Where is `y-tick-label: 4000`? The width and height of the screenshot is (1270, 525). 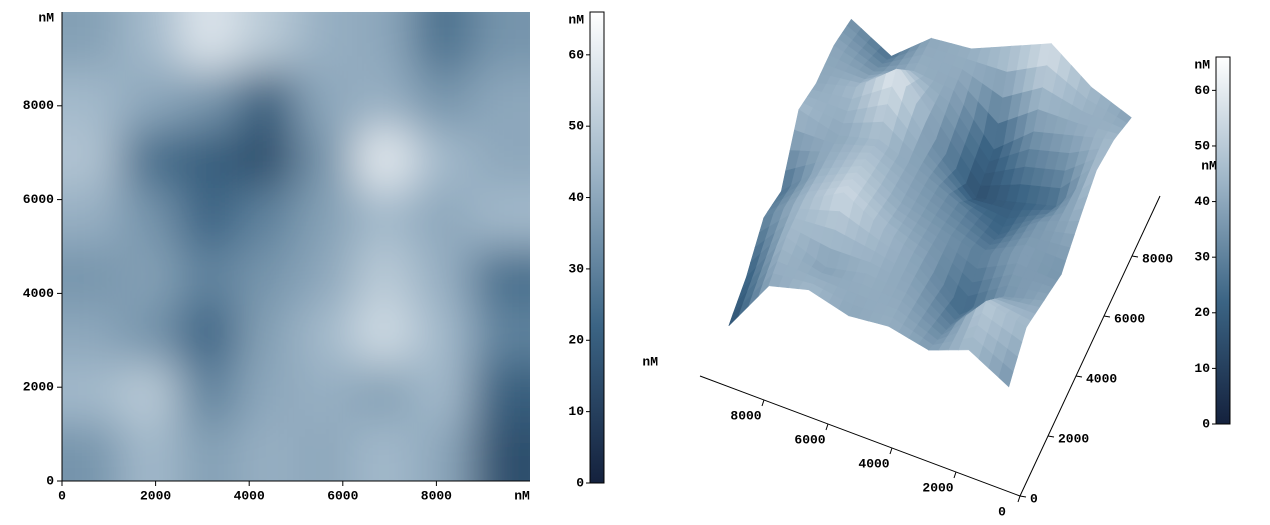
y-tick-label: 4000 is located at coordinates (1101, 378).